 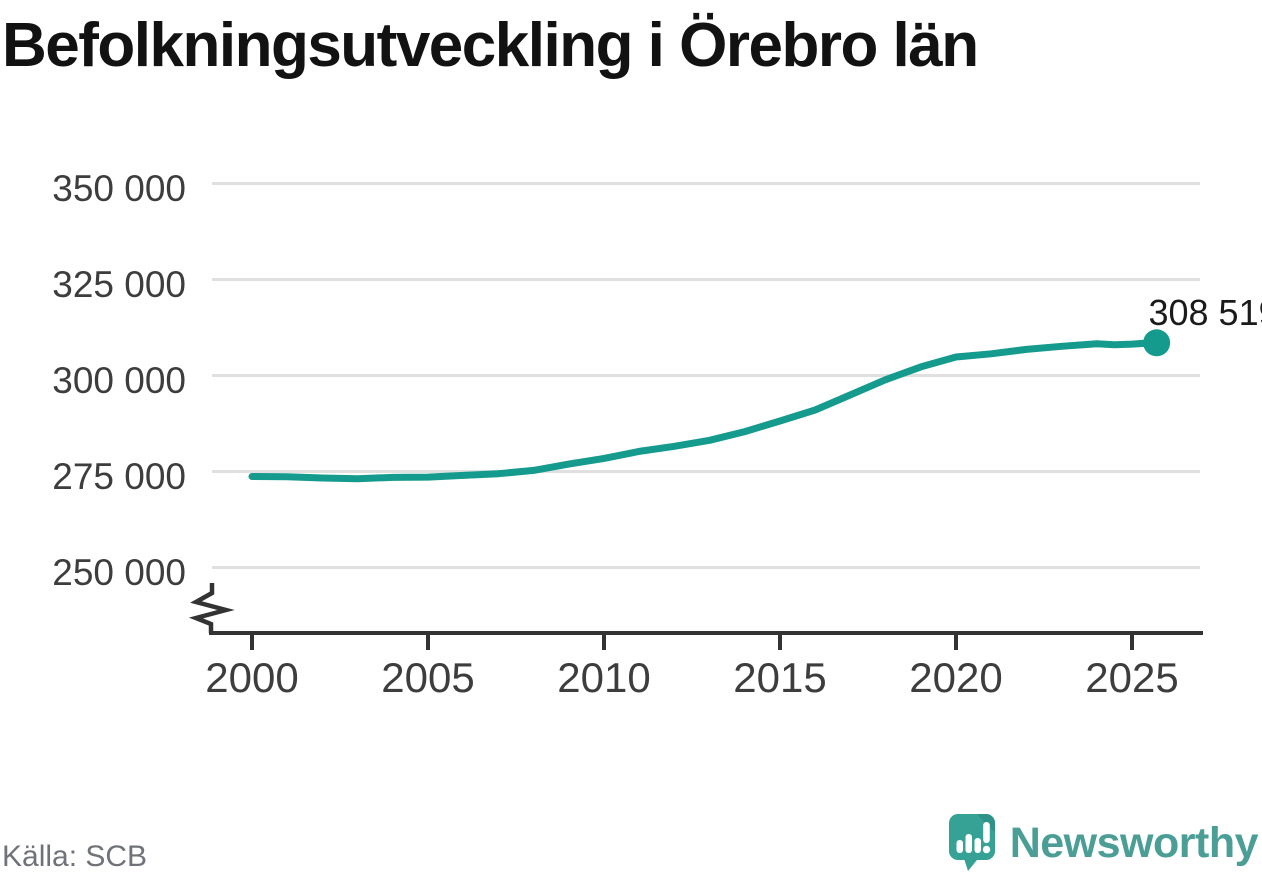 I want to click on newsworthy-wordmark: Newsworthy, so click(x=1134, y=842).